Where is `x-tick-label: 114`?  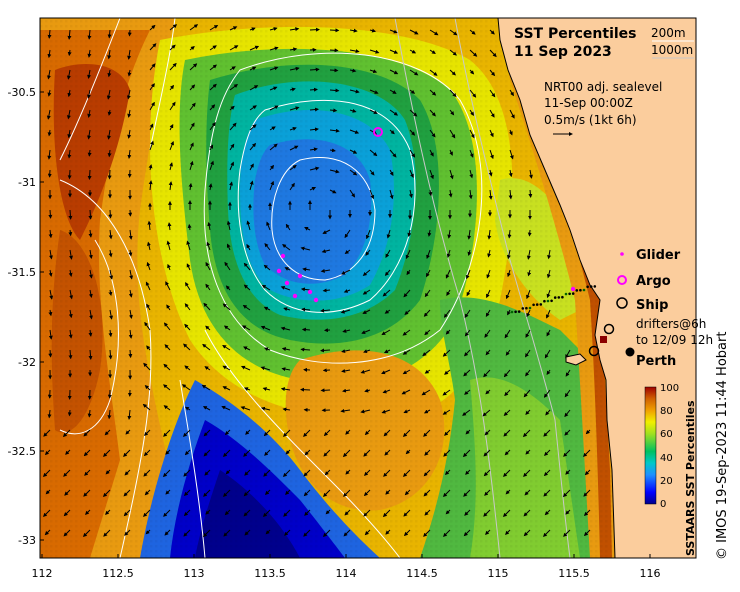 x-tick-label: 114 is located at coordinates (346, 573).